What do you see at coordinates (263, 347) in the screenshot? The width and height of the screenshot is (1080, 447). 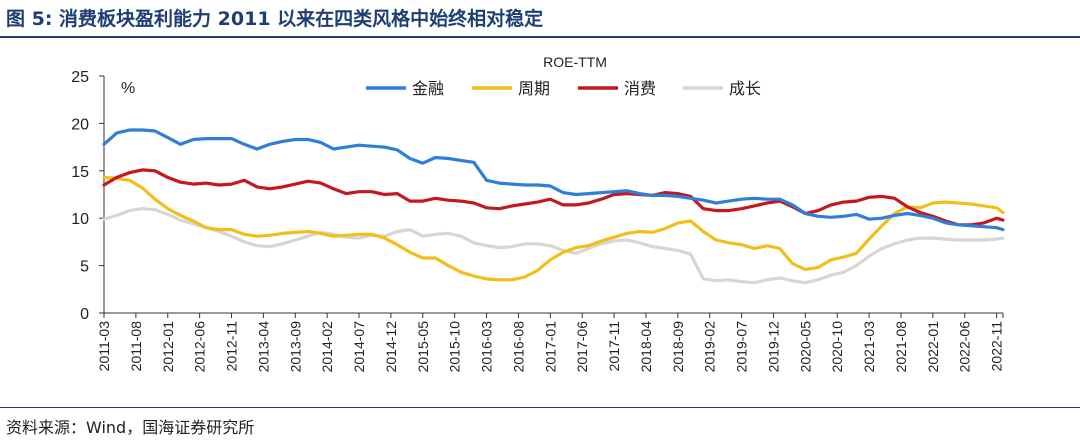 I see `x-tick-label: 2013-04` at bounding box center [263, 347].